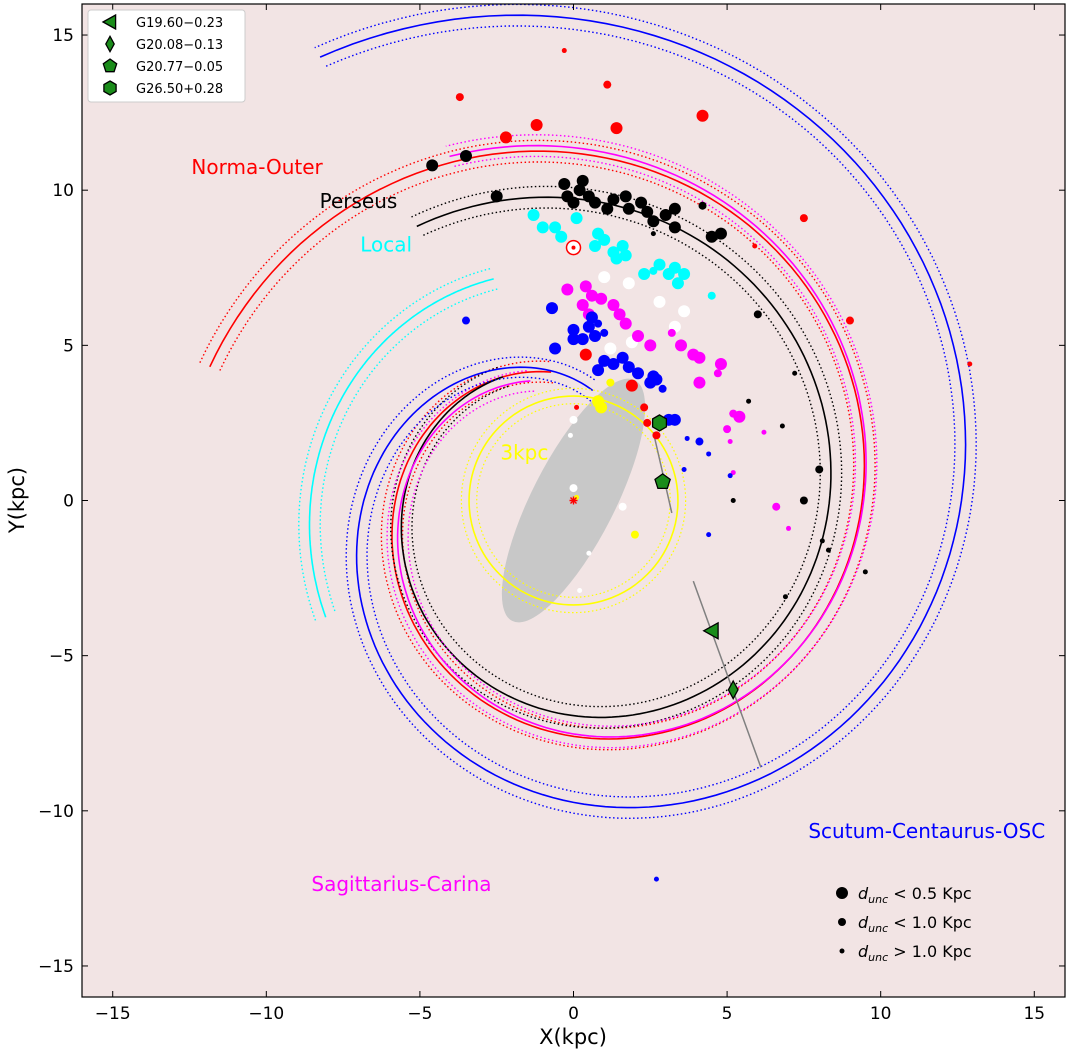 The height and width of the screenshot is (1050, 1069). I want to click on size-legend-label: dunc < 0.5 Kpc, so click(915, 895).